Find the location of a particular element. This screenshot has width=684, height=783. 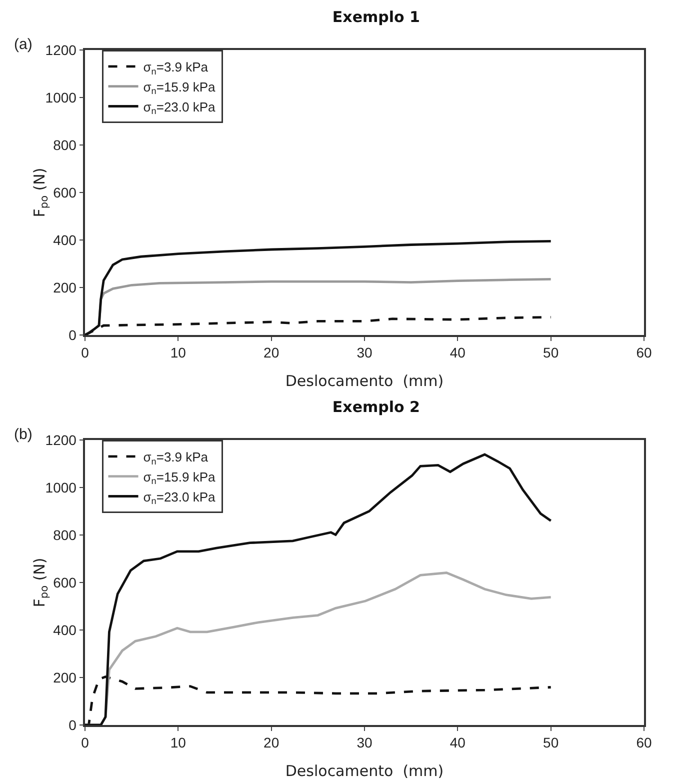

line-series is located at coordinates (318, 306).